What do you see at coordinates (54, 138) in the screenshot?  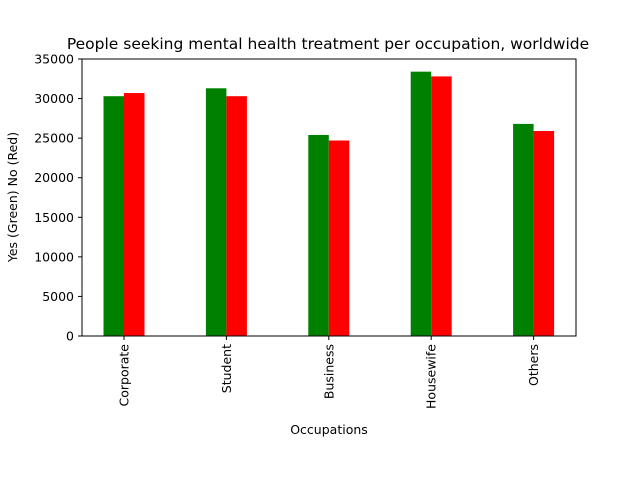 I see `y-tick-label: 25000` at bounding box center [54, 138].